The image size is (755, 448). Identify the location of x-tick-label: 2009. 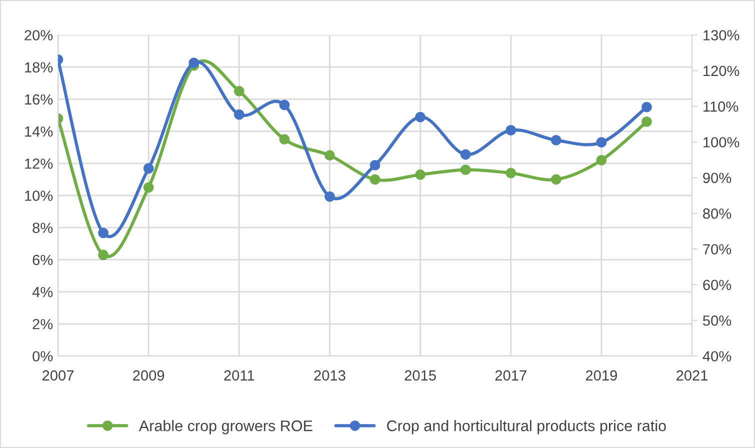
(148, 375).